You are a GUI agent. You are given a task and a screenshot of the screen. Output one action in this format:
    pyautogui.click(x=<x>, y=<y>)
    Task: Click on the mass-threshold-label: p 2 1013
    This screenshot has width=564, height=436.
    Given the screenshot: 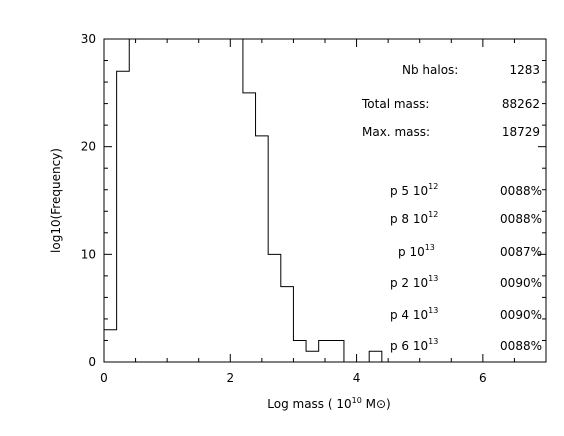 What is the action you would take?
    pyautogui.click(x=414, y=282)
    